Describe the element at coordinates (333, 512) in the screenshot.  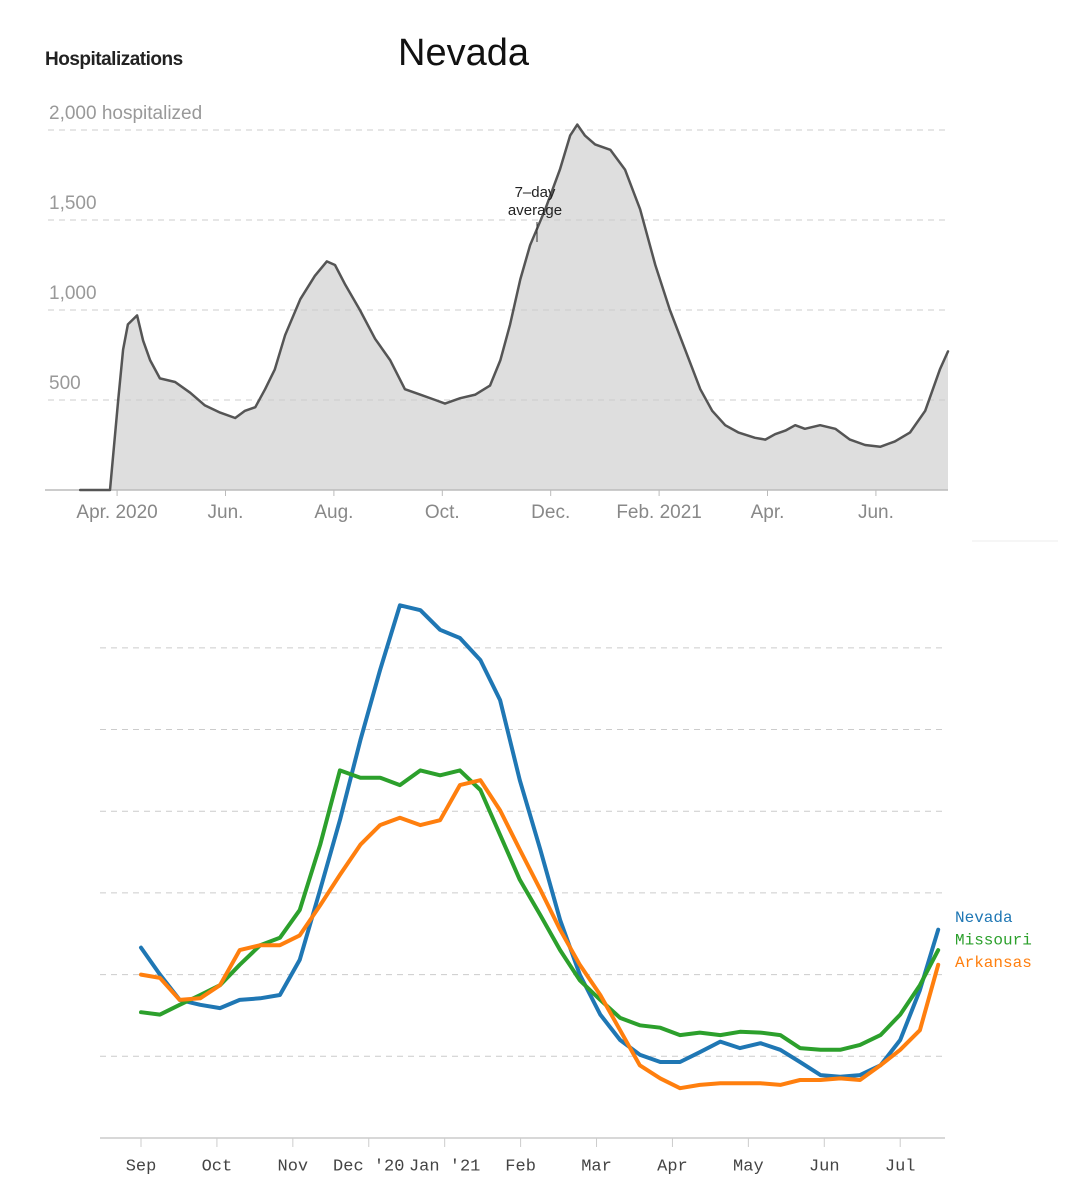
I see `x-tick-label: Aug.` at that location.